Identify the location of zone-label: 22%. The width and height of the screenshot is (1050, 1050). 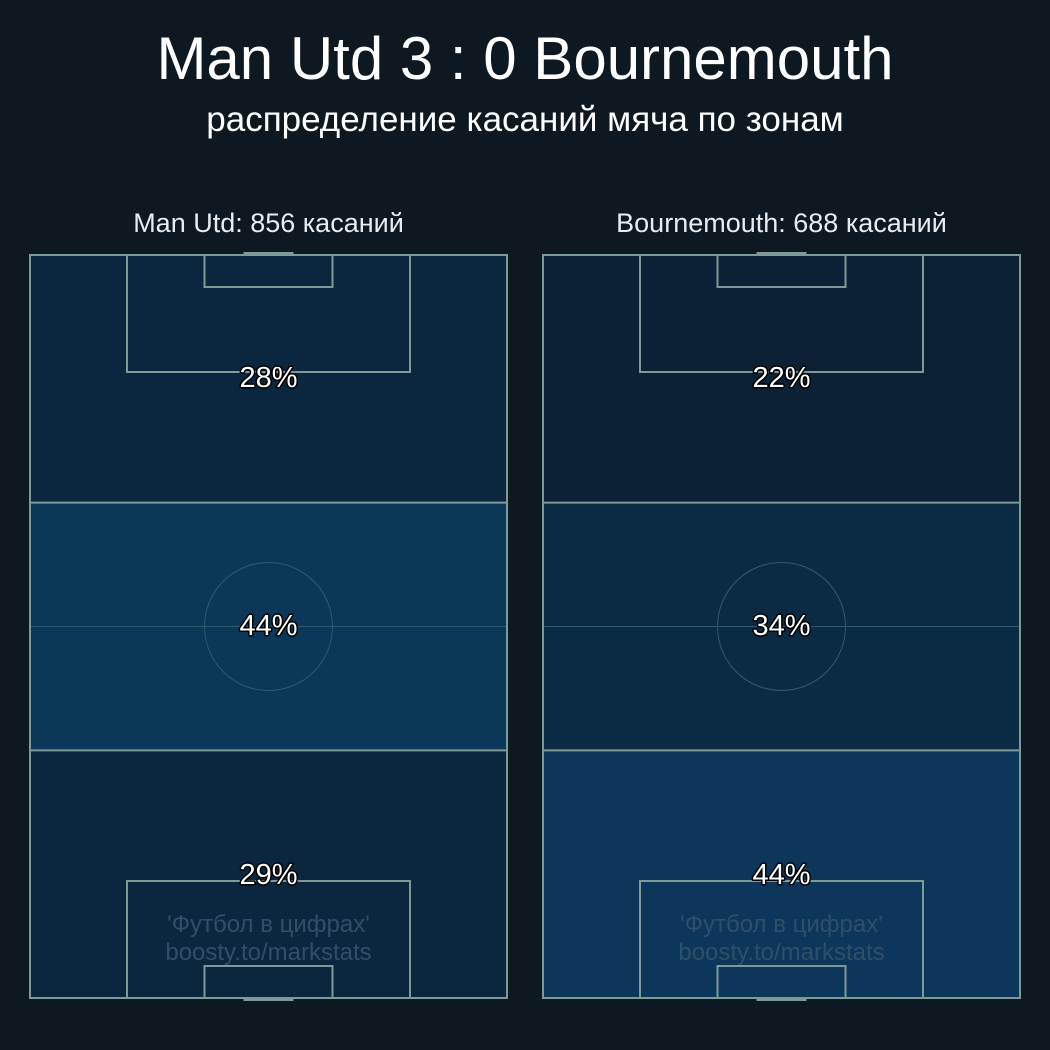
(781, 378).